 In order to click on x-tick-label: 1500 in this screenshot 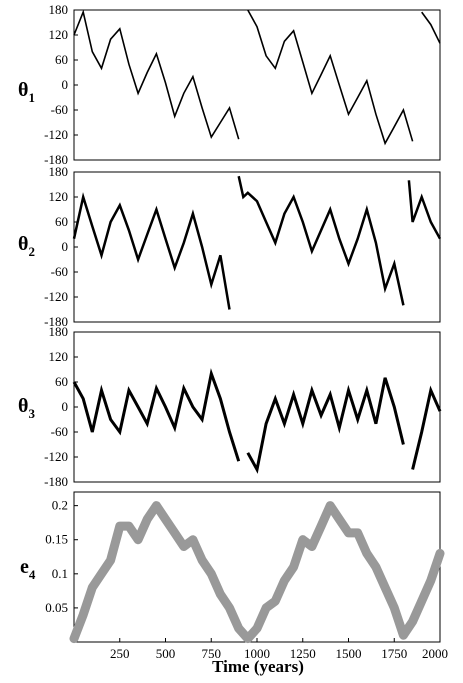, I will do `click(349, 653)`.